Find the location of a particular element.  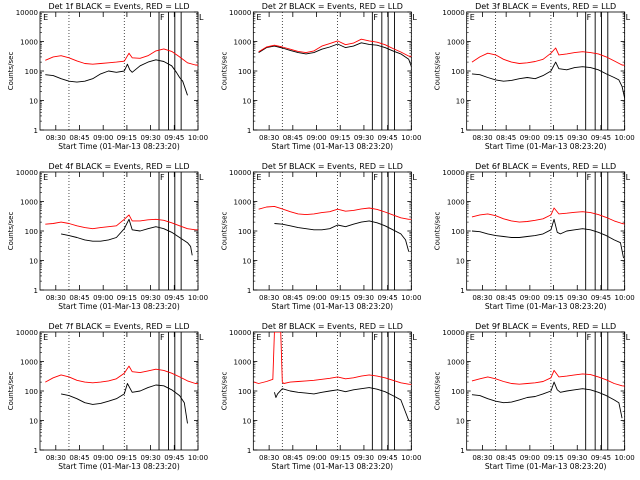

panel-title: Det 3f BLACK = Events, RED = LLD is located at coordinates (545, 6).